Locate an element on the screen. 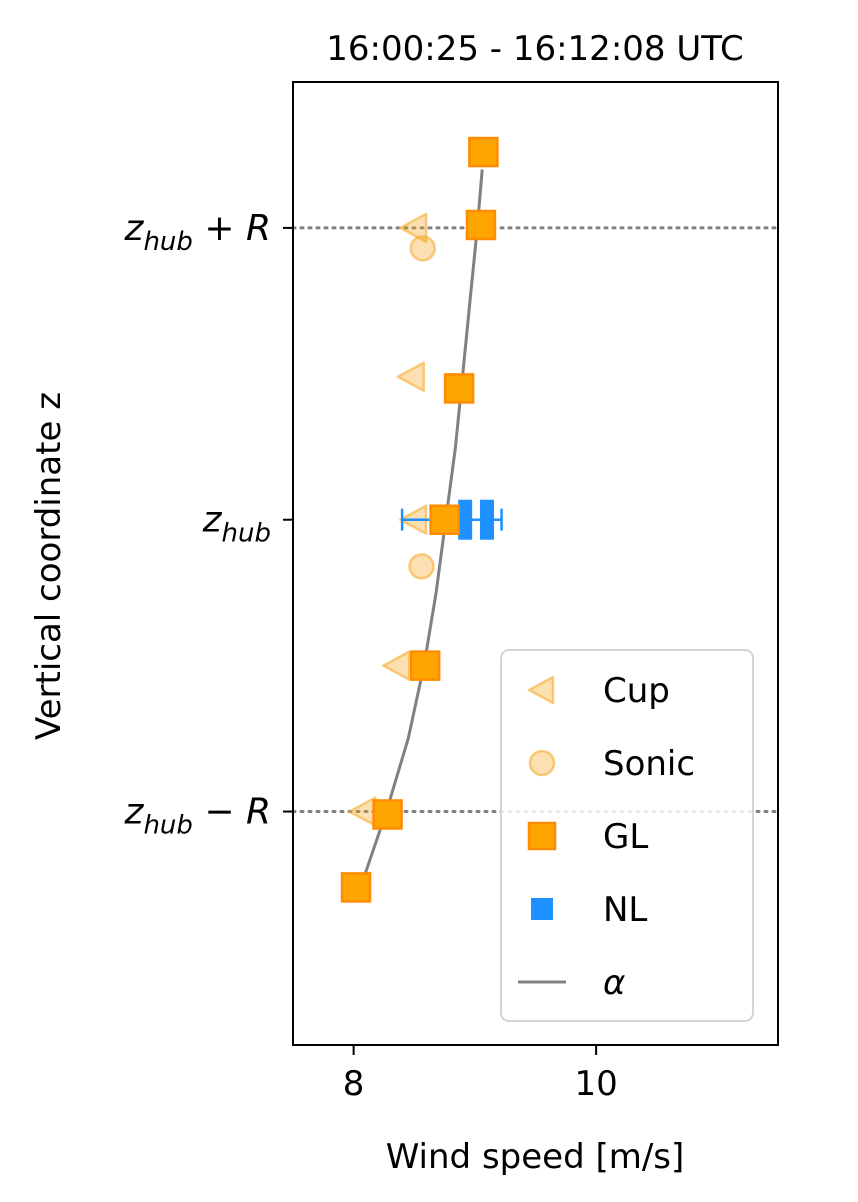 This screenshot has height=1202, width=858. legend-nl-marker is located at coordinates (542, 909).